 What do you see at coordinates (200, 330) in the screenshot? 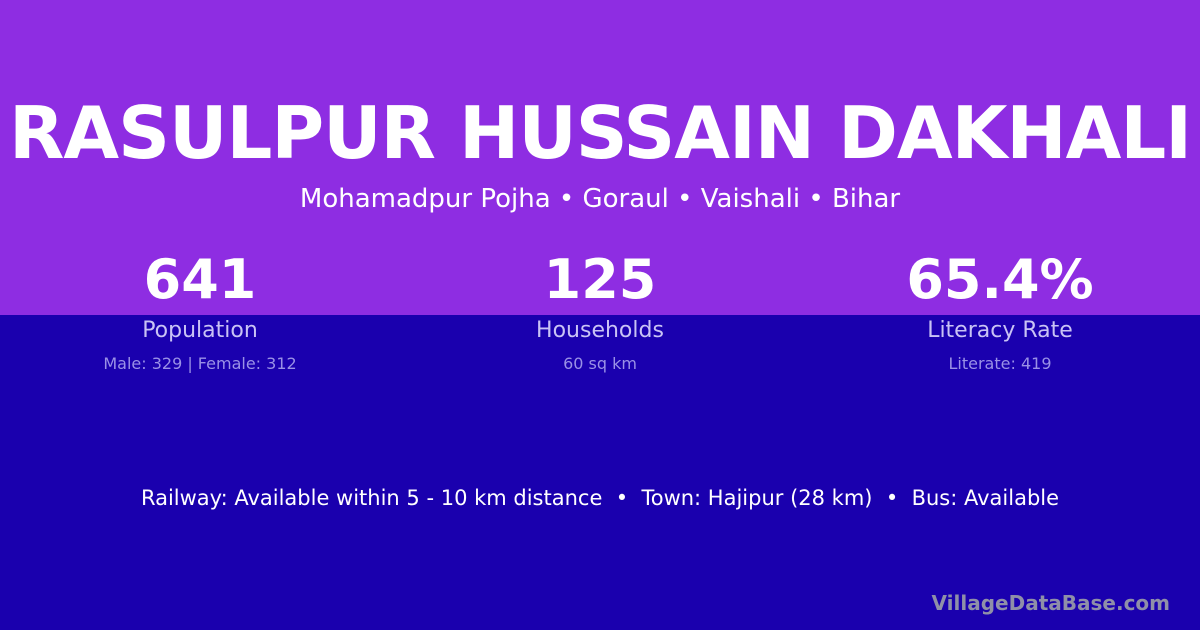
I see `stat-label: Population` at bounding box center [200, 330].